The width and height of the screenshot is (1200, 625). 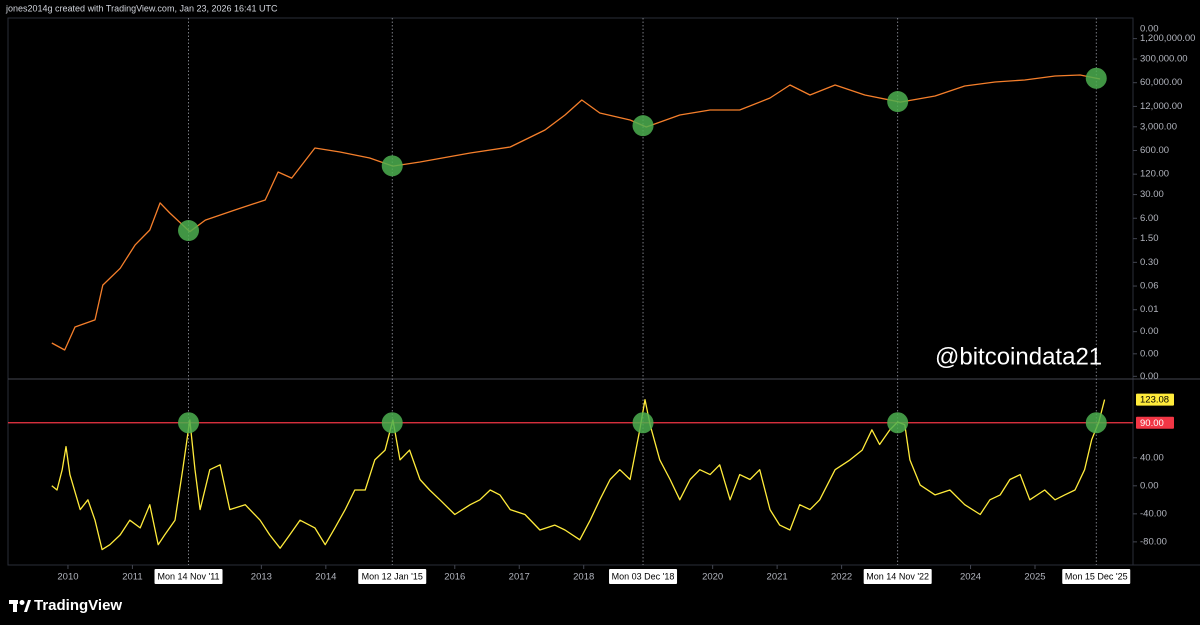 What do you see at coordinates (1149, 238) in the screenshot?
I see `y-tick-label: 1.50` at bounding box center [1149, 238].